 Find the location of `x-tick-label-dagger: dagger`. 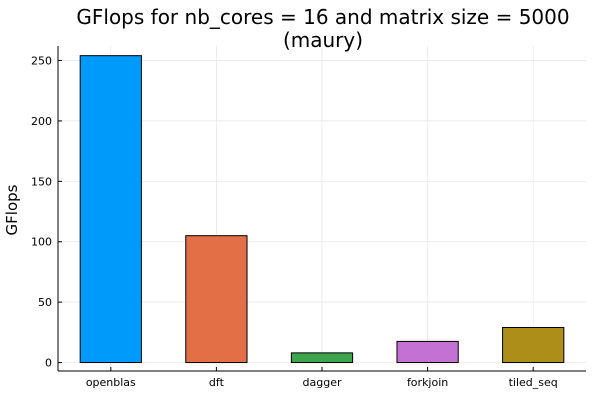

x-tick-label-dagger: dagger is located at coordinates (322, 382).